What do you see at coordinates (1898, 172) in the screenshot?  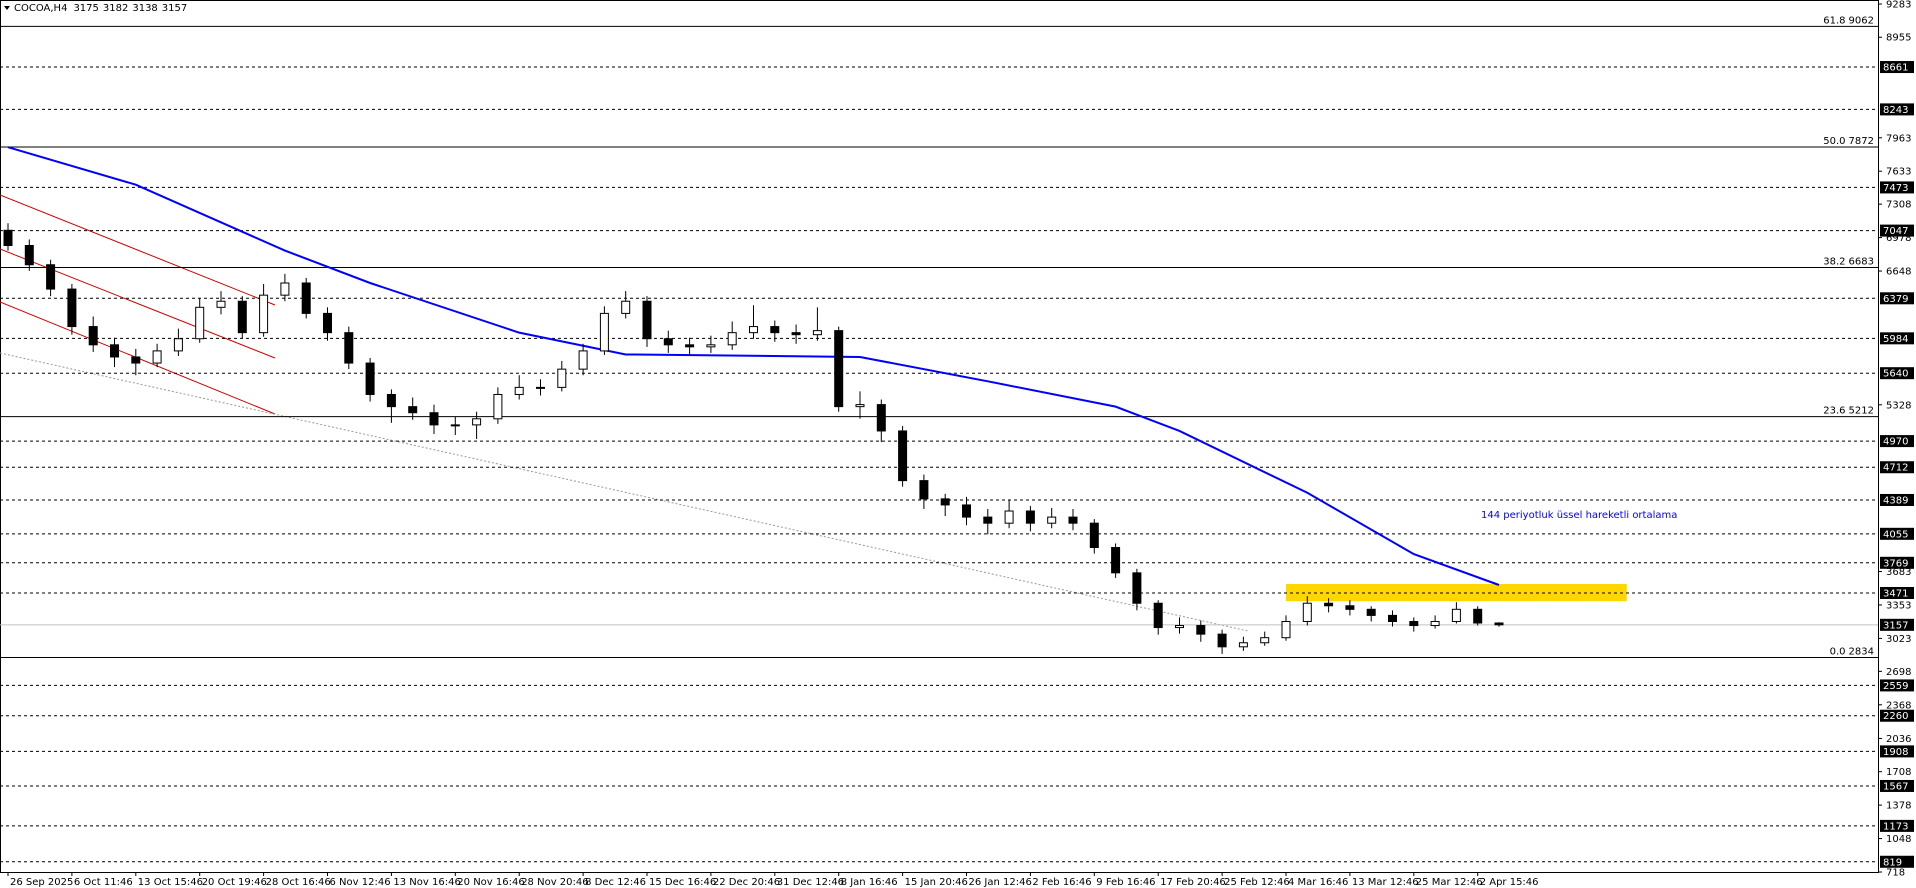 I see `y-tick-label: 7633` at bounding box center [1898, 172].